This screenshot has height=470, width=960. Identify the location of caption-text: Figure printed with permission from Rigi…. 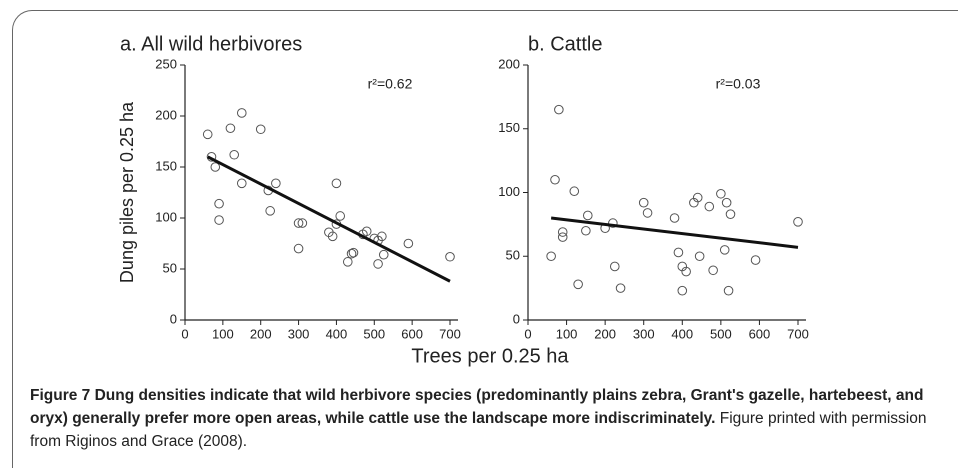
(478, 430).